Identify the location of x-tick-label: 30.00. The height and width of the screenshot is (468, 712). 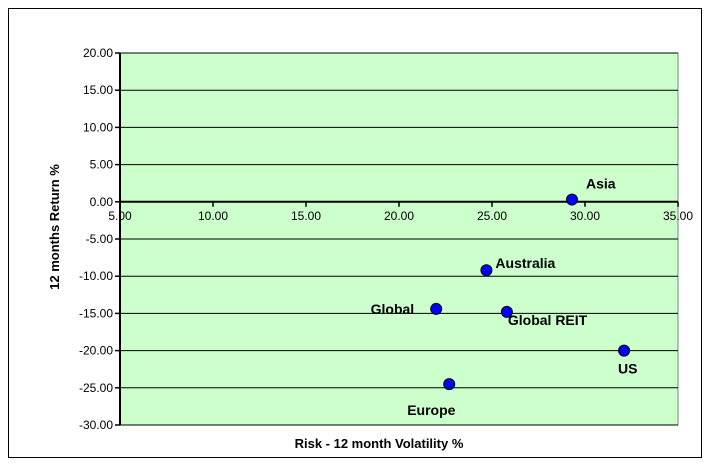
(585, 216).